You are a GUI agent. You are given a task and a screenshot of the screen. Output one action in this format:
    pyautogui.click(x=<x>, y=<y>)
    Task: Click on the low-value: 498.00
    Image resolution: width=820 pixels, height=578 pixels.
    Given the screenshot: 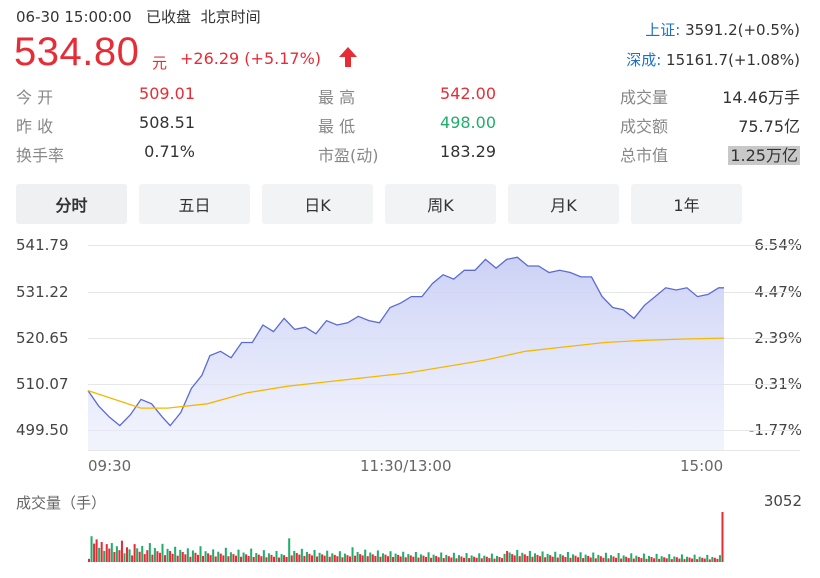 What is the action you would take?
    pyautogui.click(x=468, y=122)
    